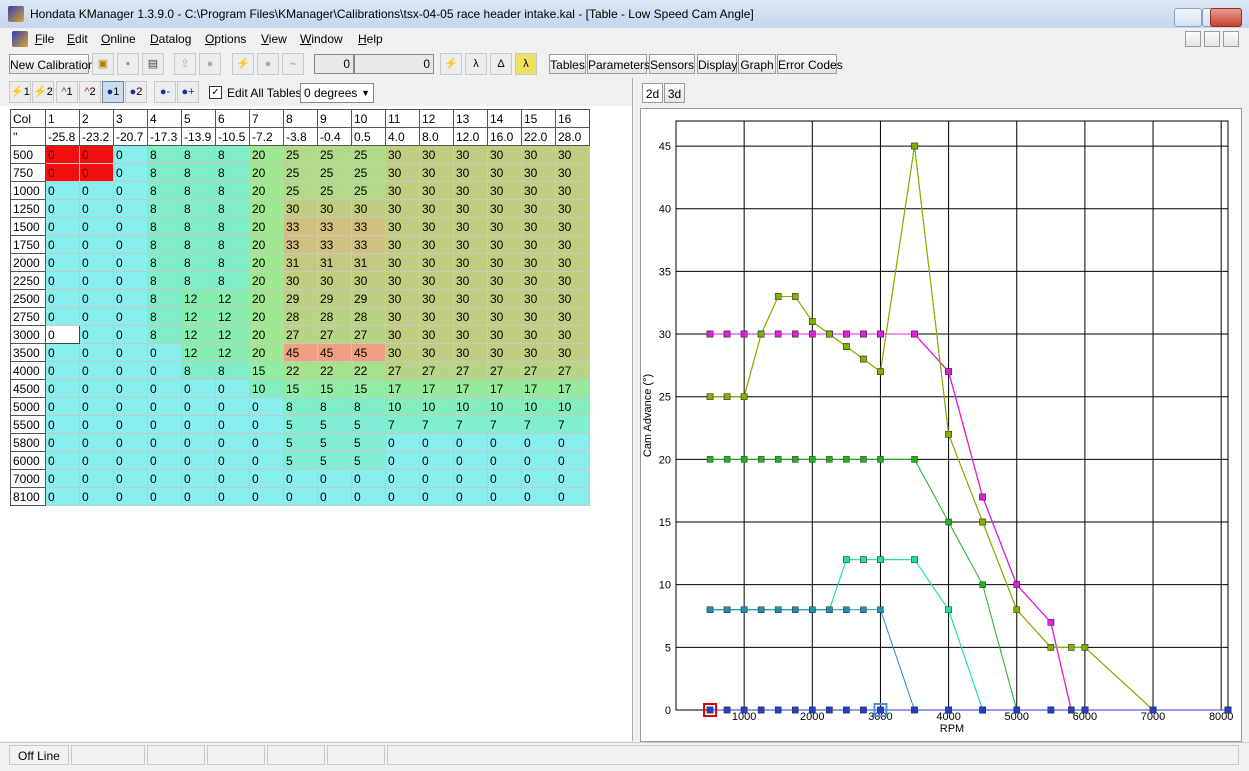  What do you see at coordinates (334, 262) in the screenshot?
I see `value-cell: 31` at bounding box center [334, 262].